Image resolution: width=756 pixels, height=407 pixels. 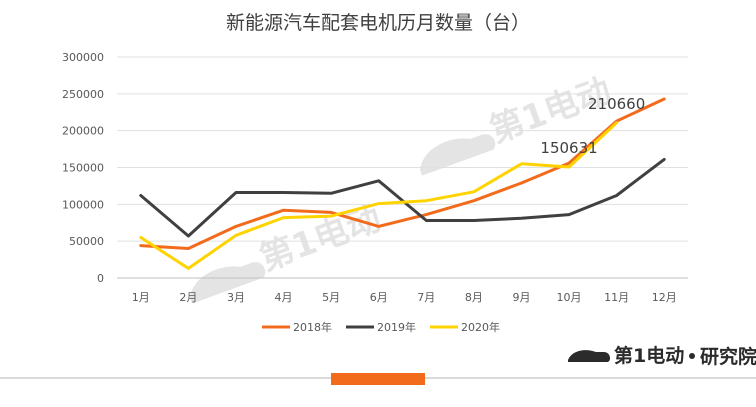 I want to click on x-tick-label: 5月, so click(x=331, y=297).